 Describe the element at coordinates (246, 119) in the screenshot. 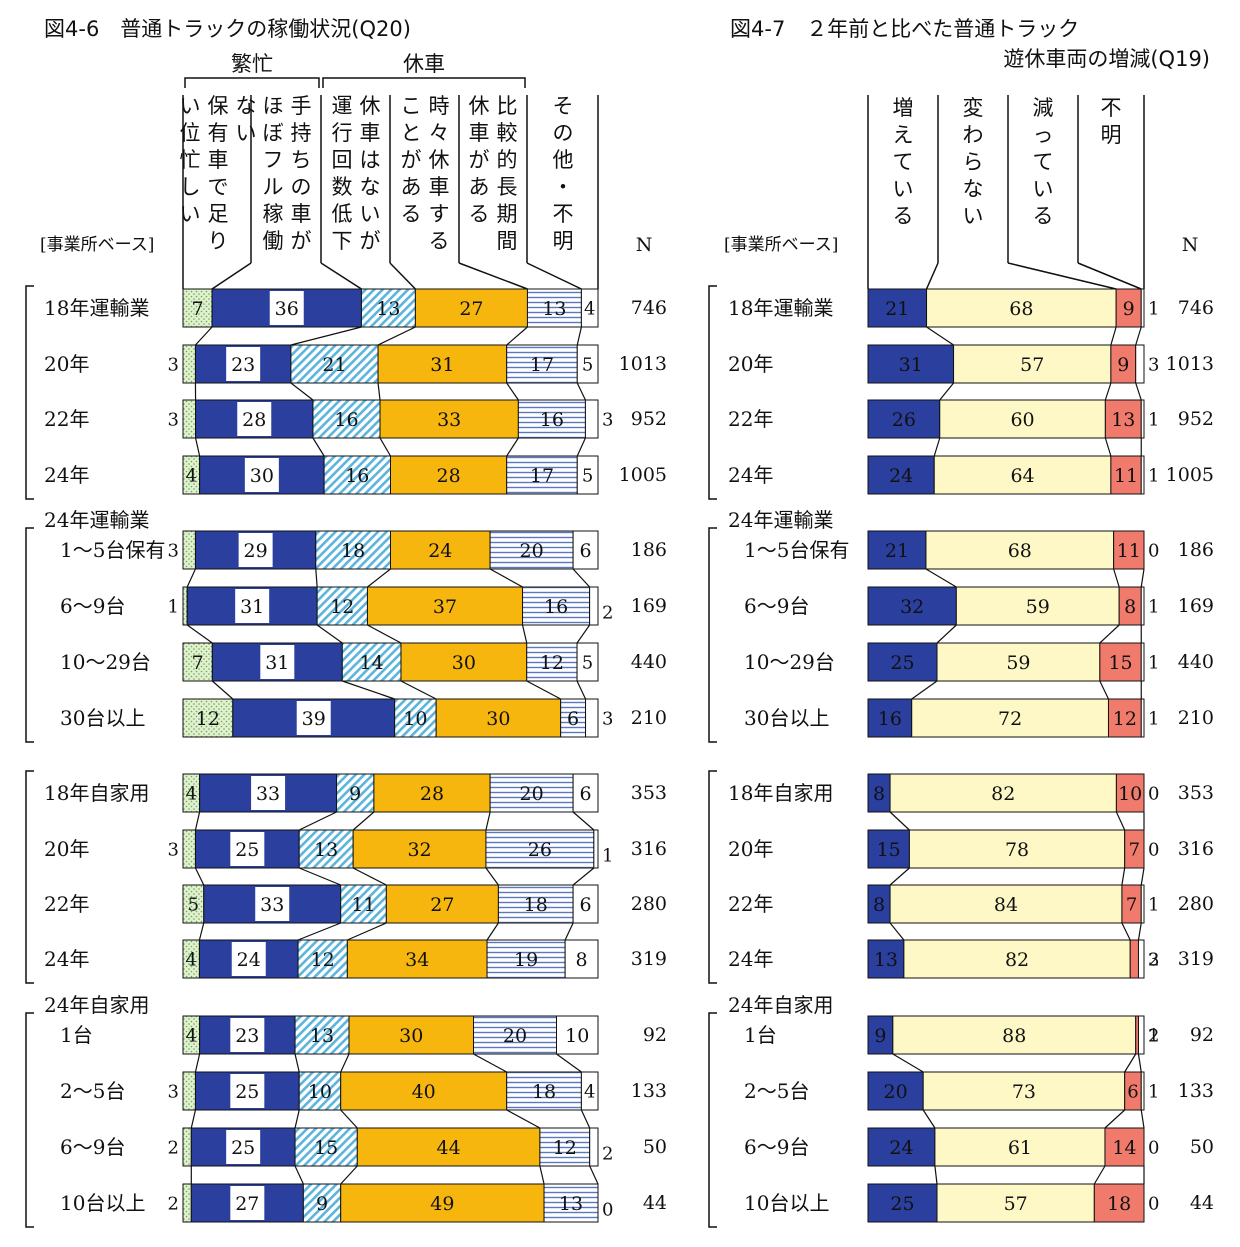

I see `legend-label-series-0: ない` at that location.